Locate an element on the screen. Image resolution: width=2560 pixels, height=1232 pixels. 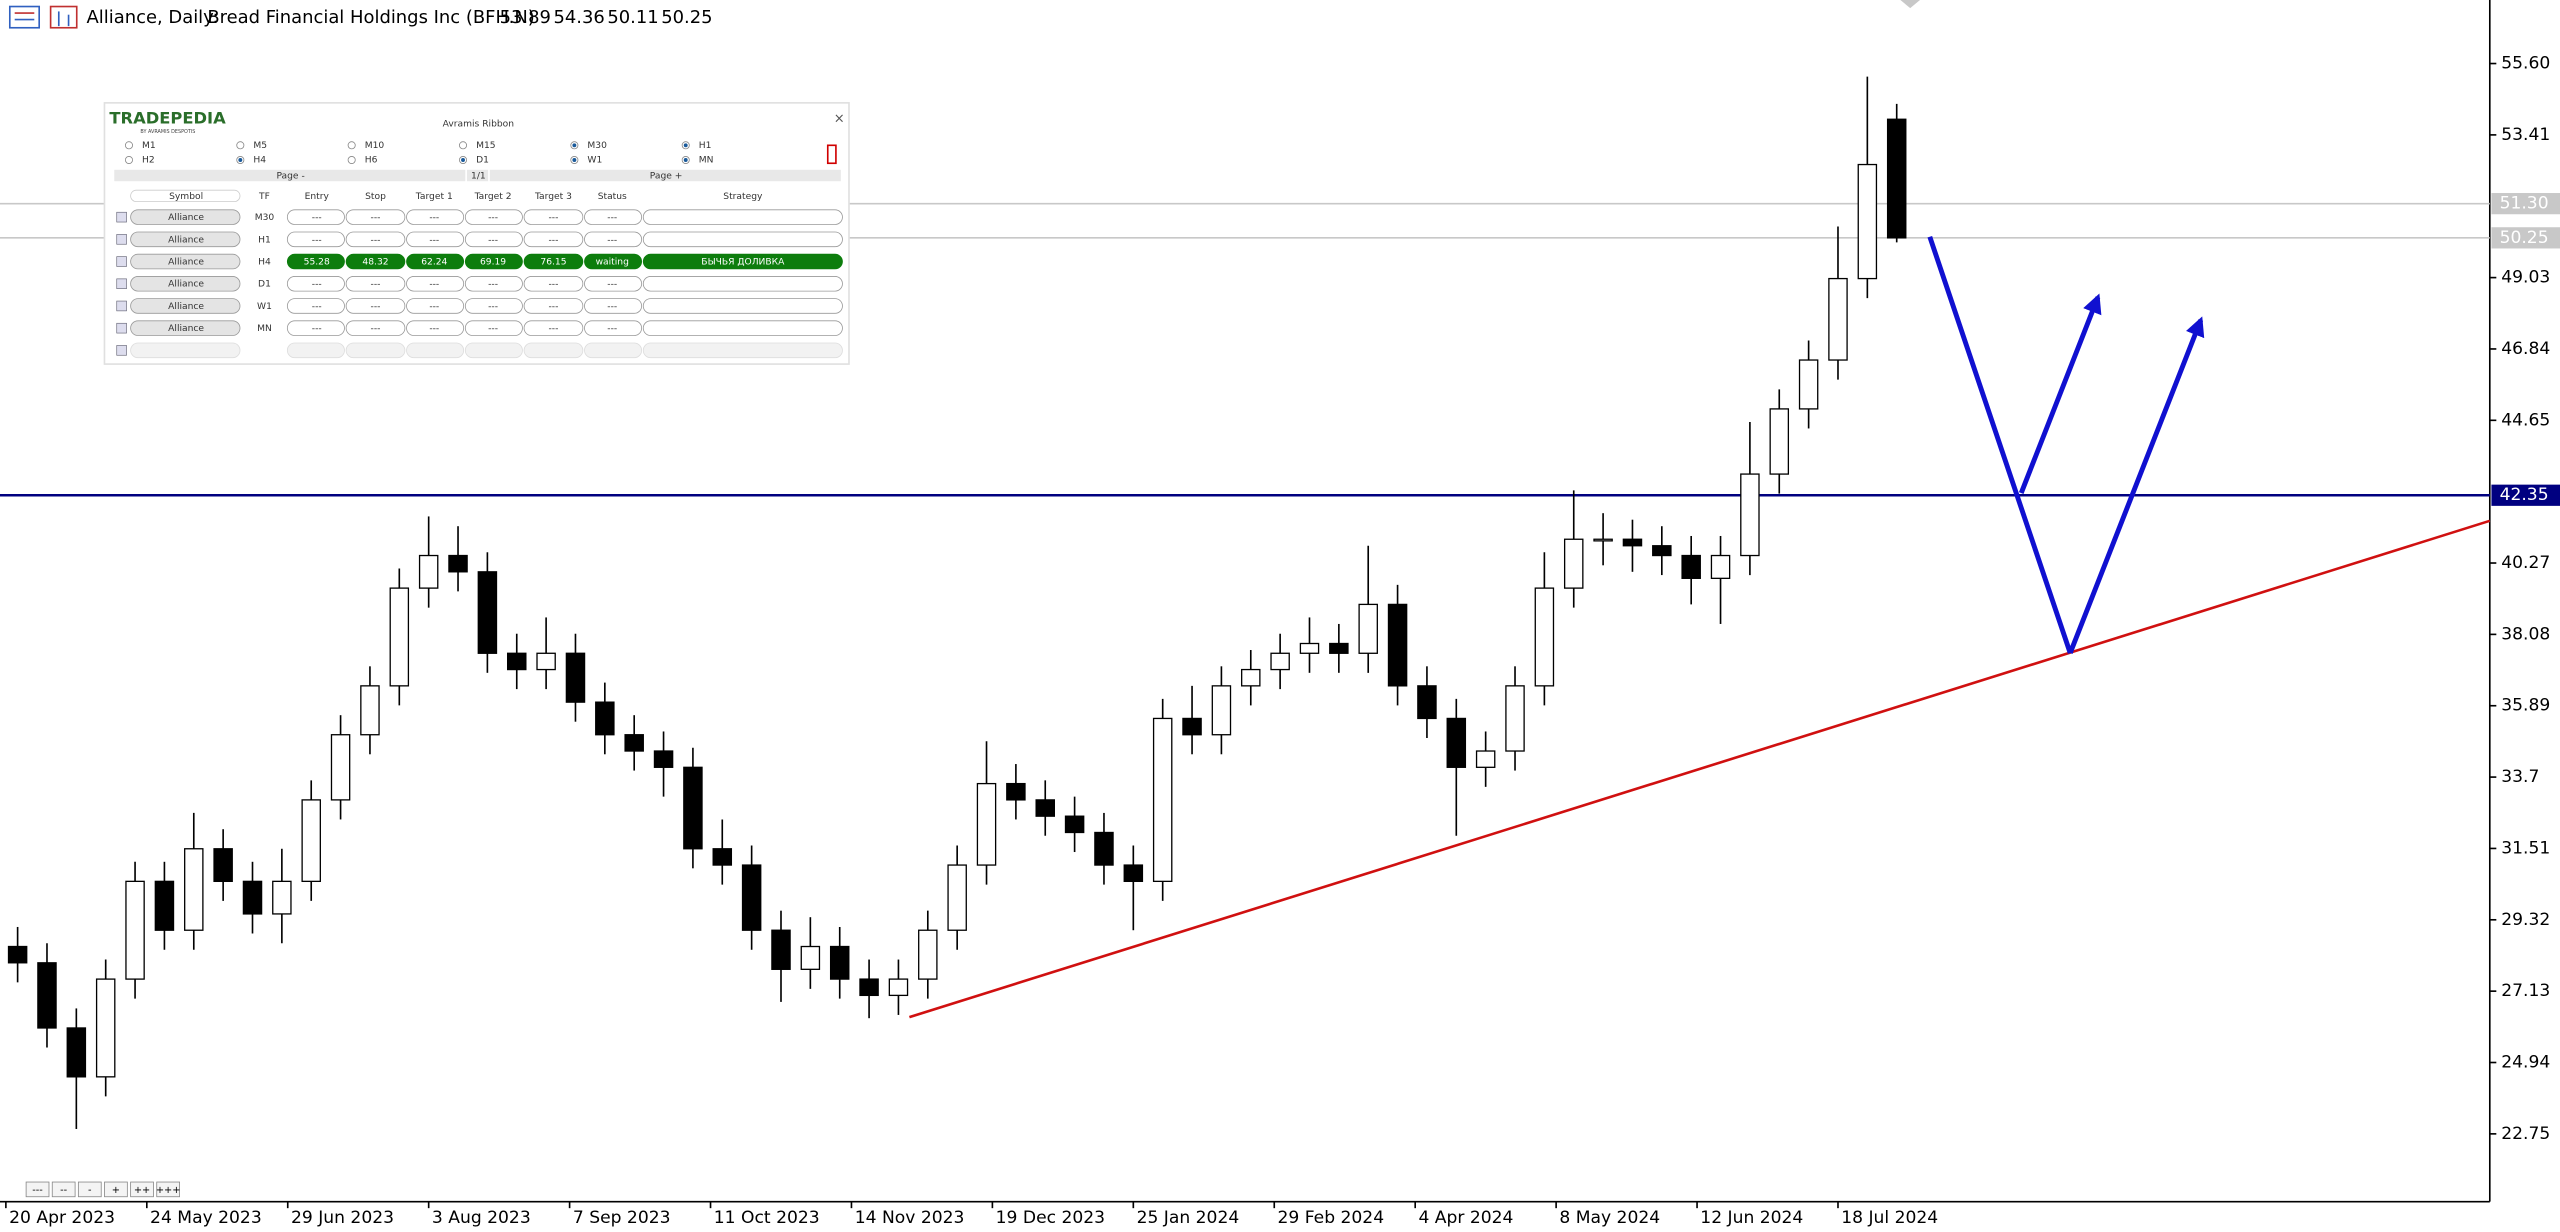
column-header: Status is located at coordinates (612, 197).